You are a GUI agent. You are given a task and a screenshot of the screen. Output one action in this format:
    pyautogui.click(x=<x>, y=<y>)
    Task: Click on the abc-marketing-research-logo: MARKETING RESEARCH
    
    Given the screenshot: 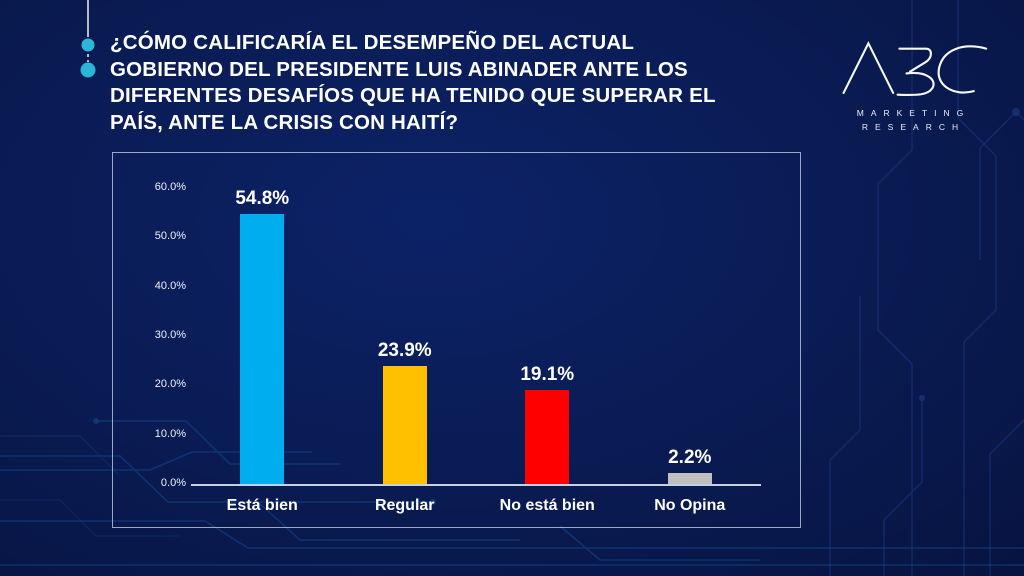 What is the action you would take?
    pyautogui.click(x=910, y=85)
    